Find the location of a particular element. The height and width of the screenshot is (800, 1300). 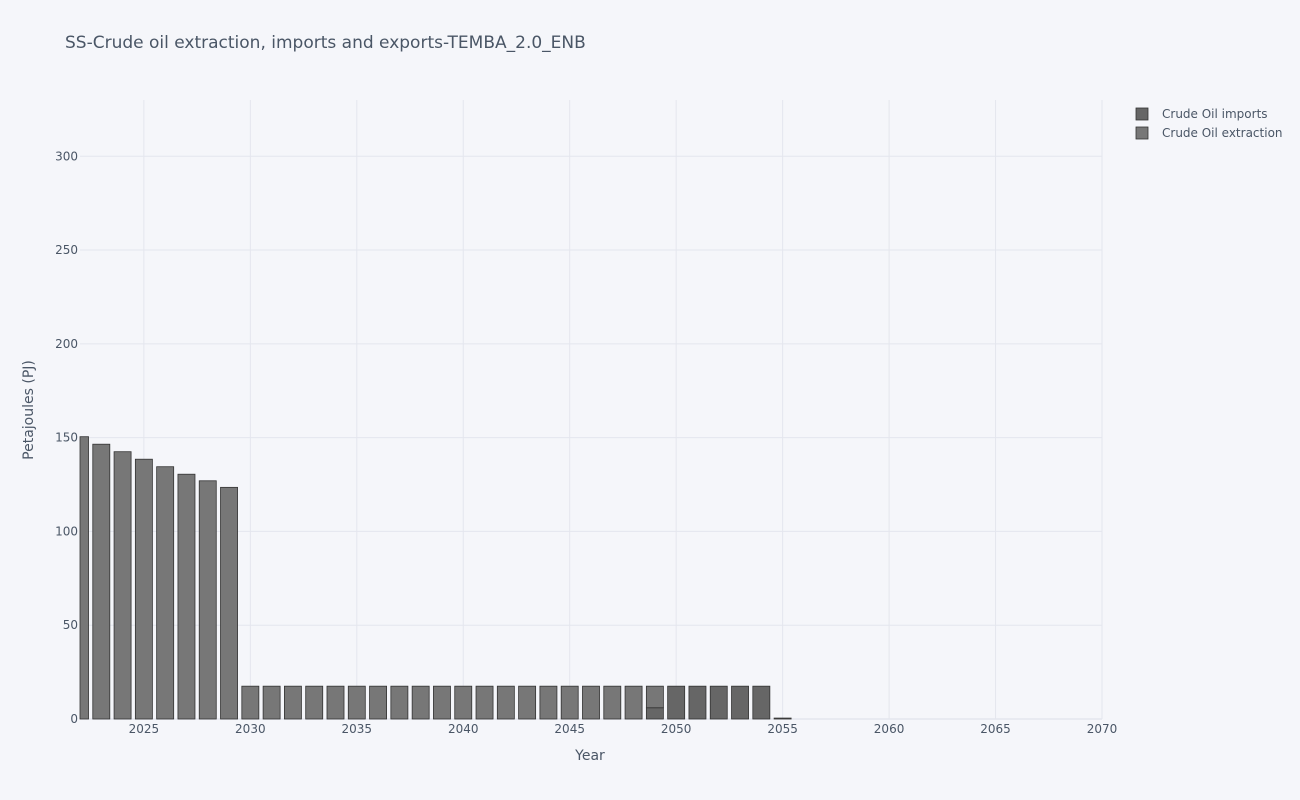

x-tick-label: 2045 is located at coordinates (569, 729).